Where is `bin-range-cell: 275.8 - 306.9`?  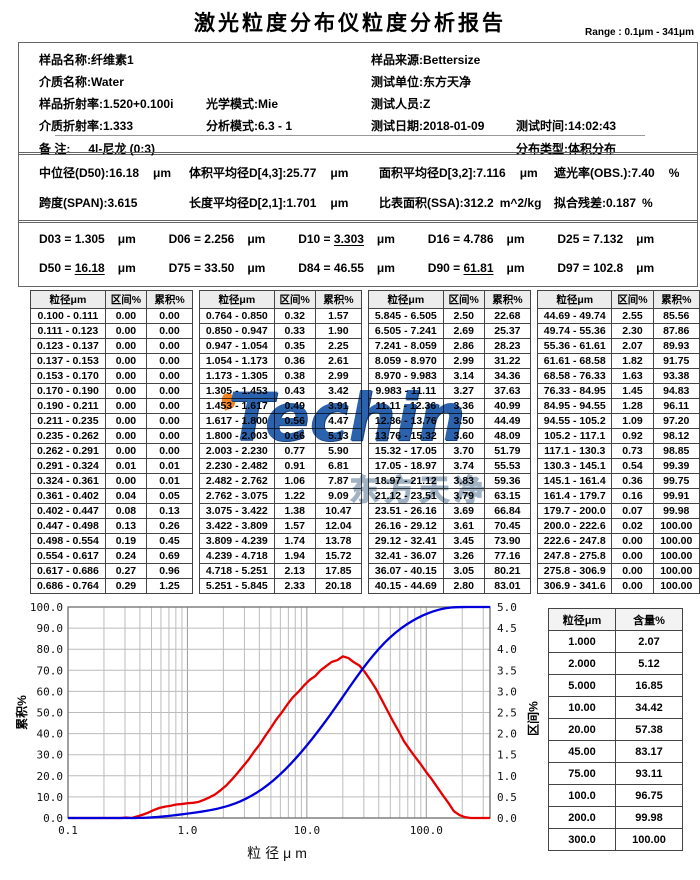
bin-range-cell: 275.8 - 306.9 is located at coordinates (574, 571).